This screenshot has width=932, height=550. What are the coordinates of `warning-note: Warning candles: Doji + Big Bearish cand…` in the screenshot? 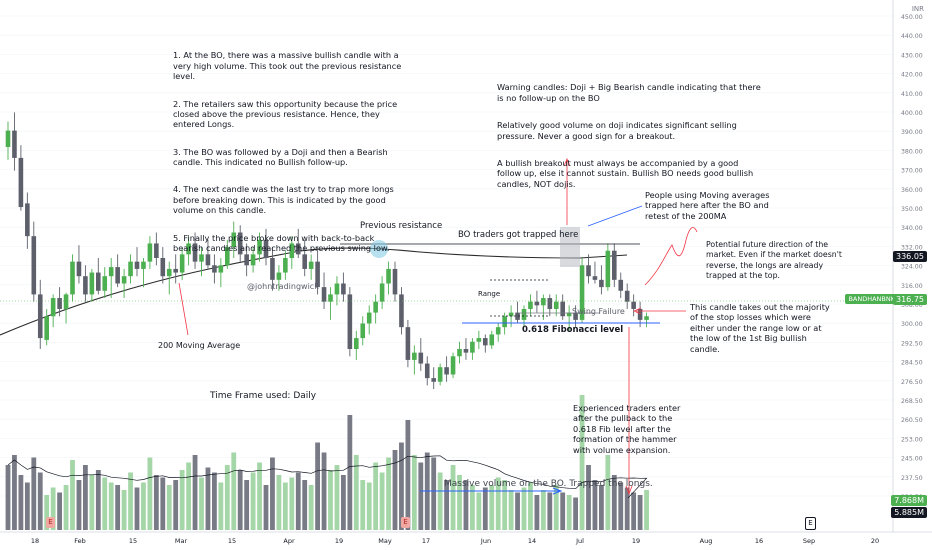 It's located at (629, 92).